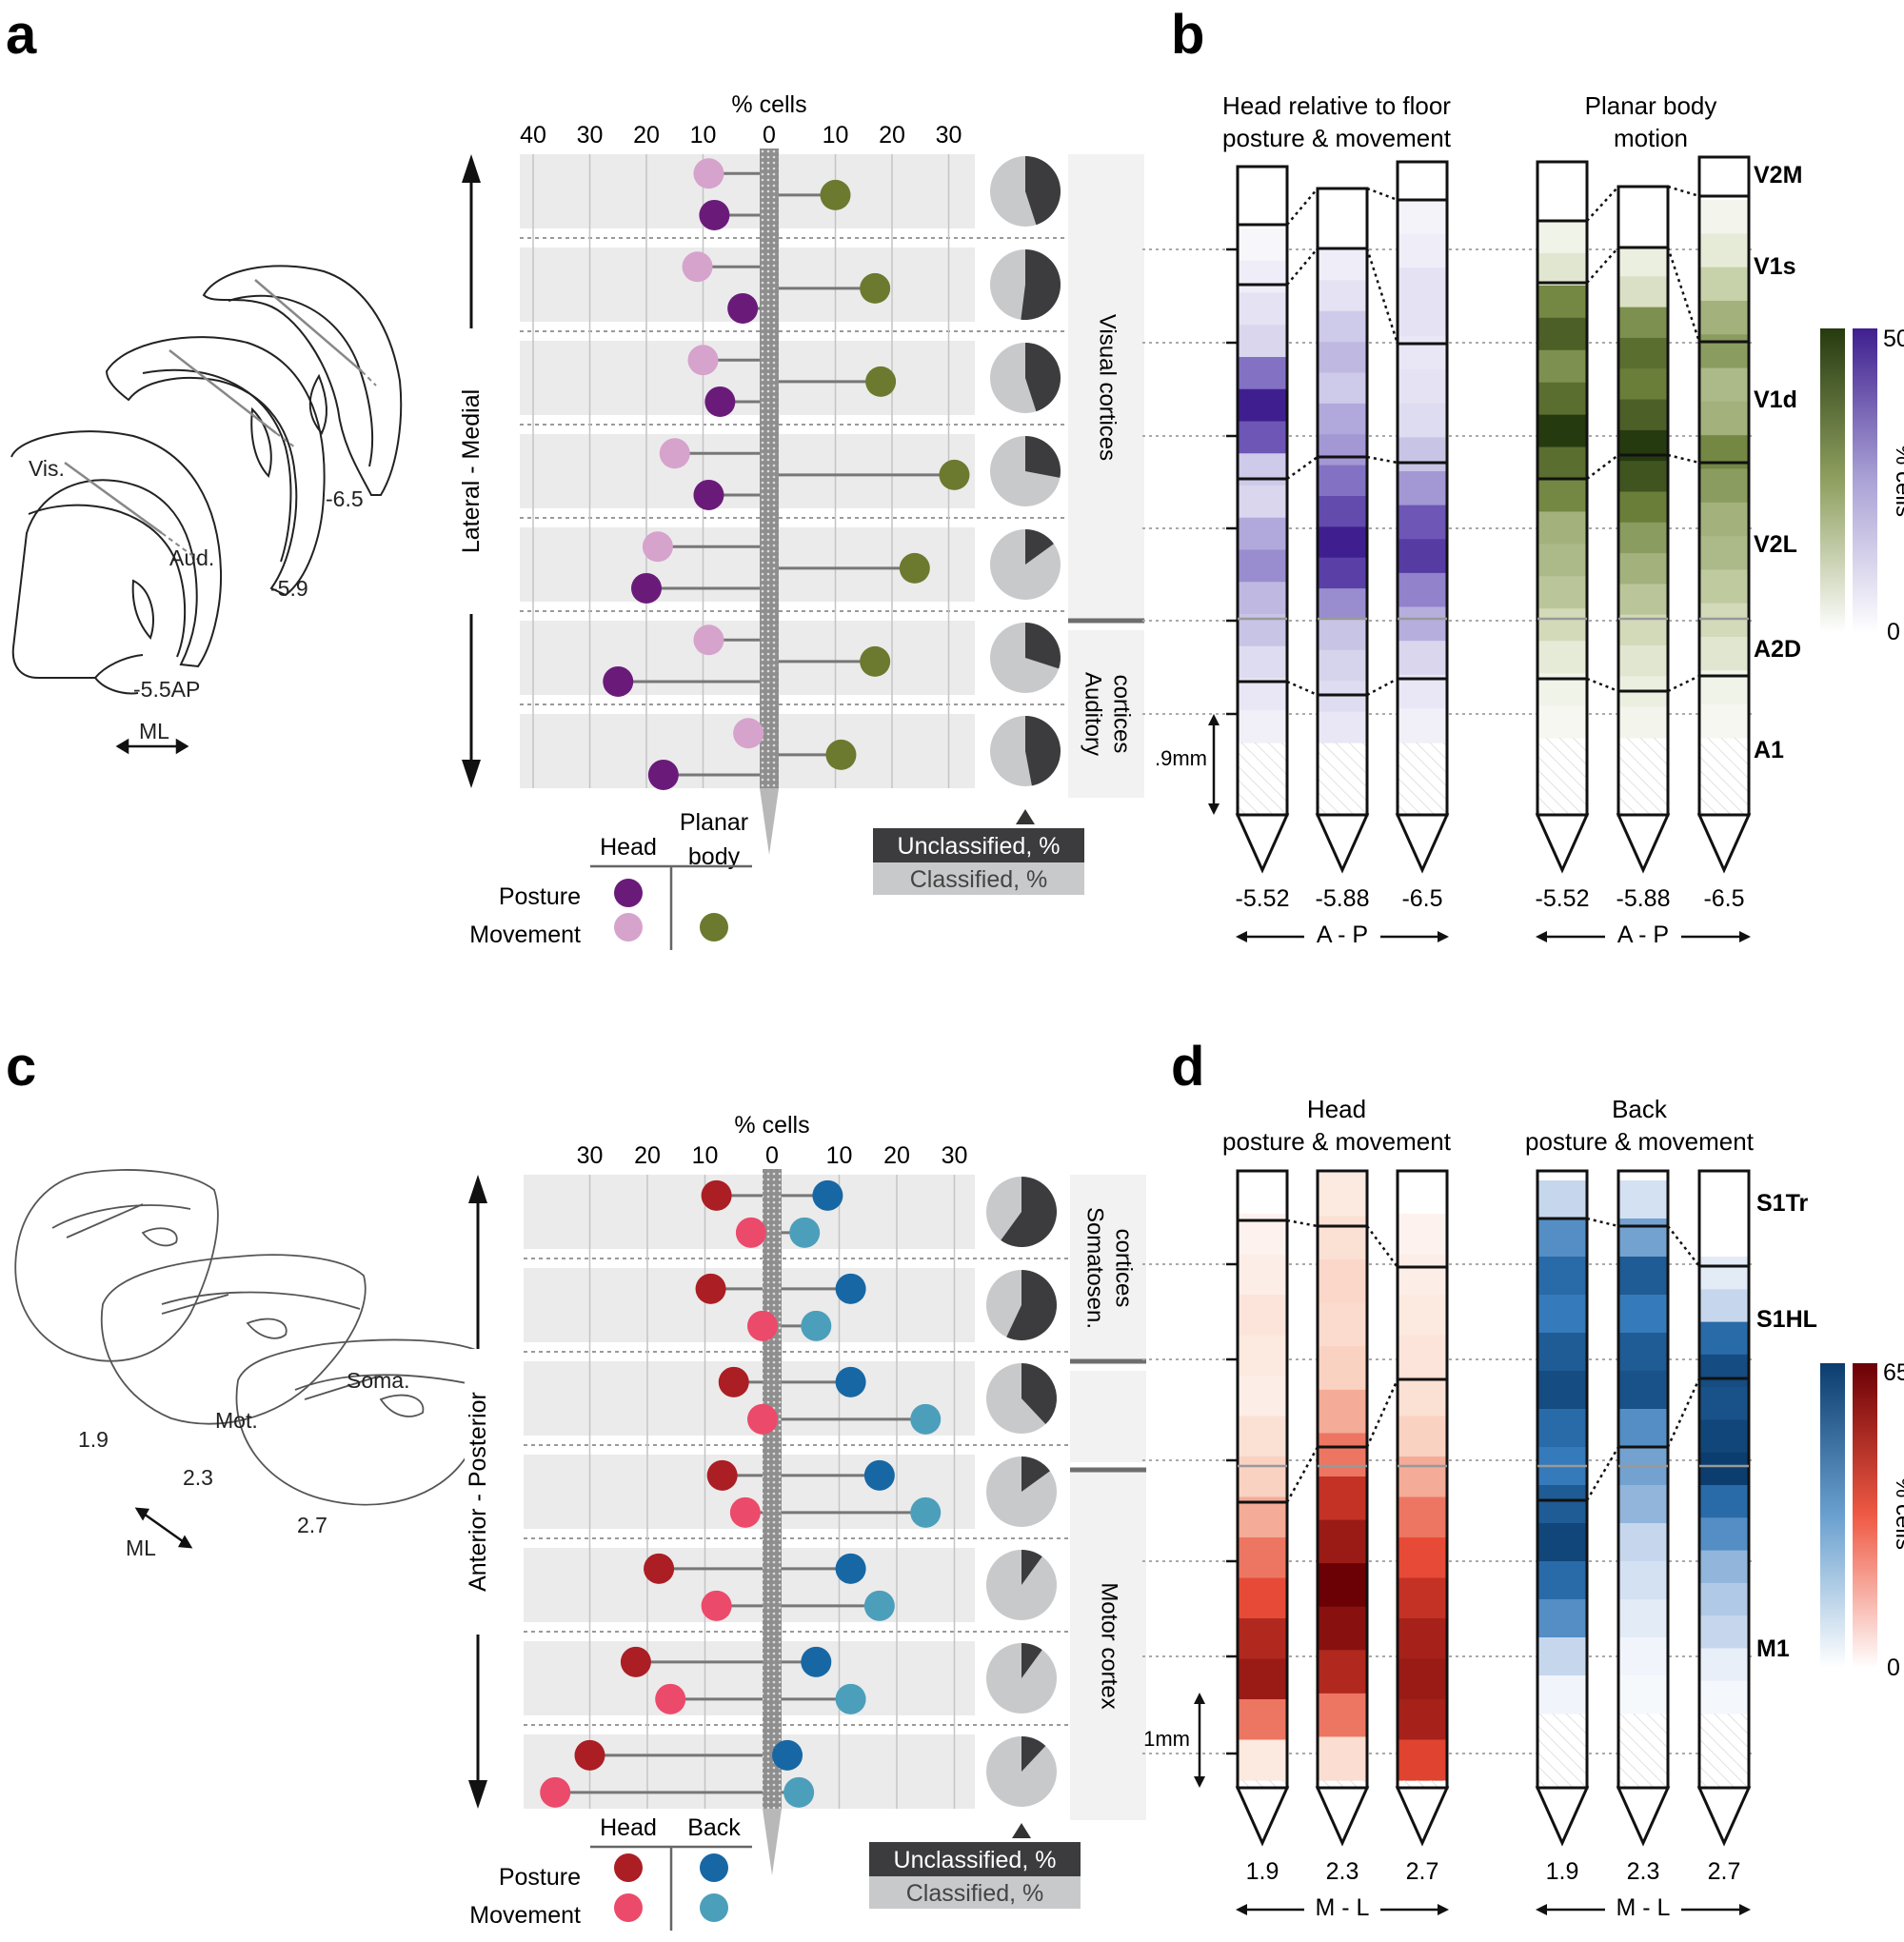 This screenshot has height=1942, width=1904. Describe the element at coordinates (252, 1337) in the screenshot. I see `brain-schematic-c` at that location.